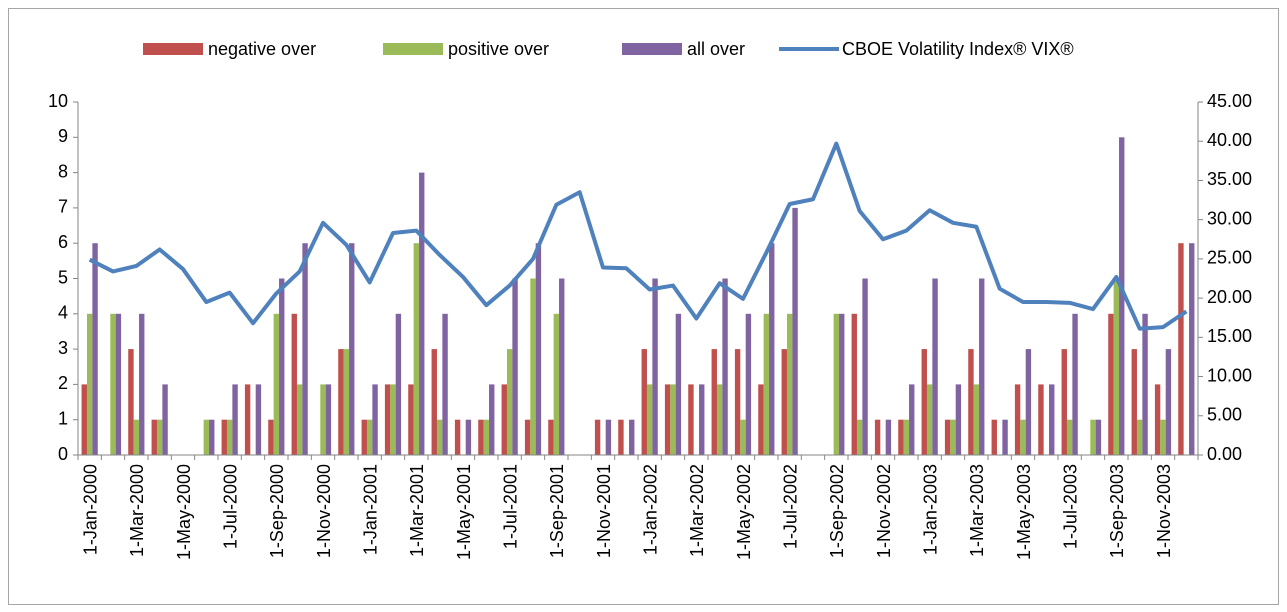 The height and width of the screenshot is (612, 1287). What do you see at coordinates (790, 506) in the screenshot?
I see `x-tick-label: 1-Jul-2002` at bounding box center [790, 506].